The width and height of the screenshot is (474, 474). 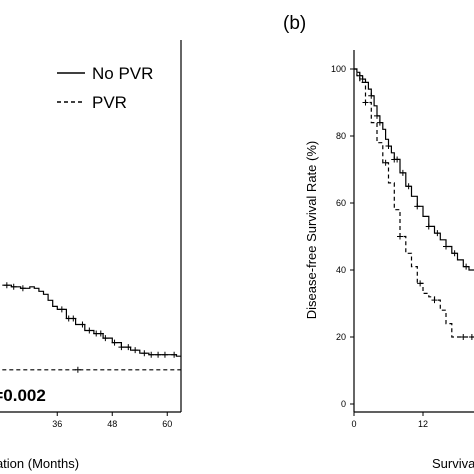 I want to click on panel-b-y-axis-title: Disease-free Survival Rate (%), so click(x=311, y=230).